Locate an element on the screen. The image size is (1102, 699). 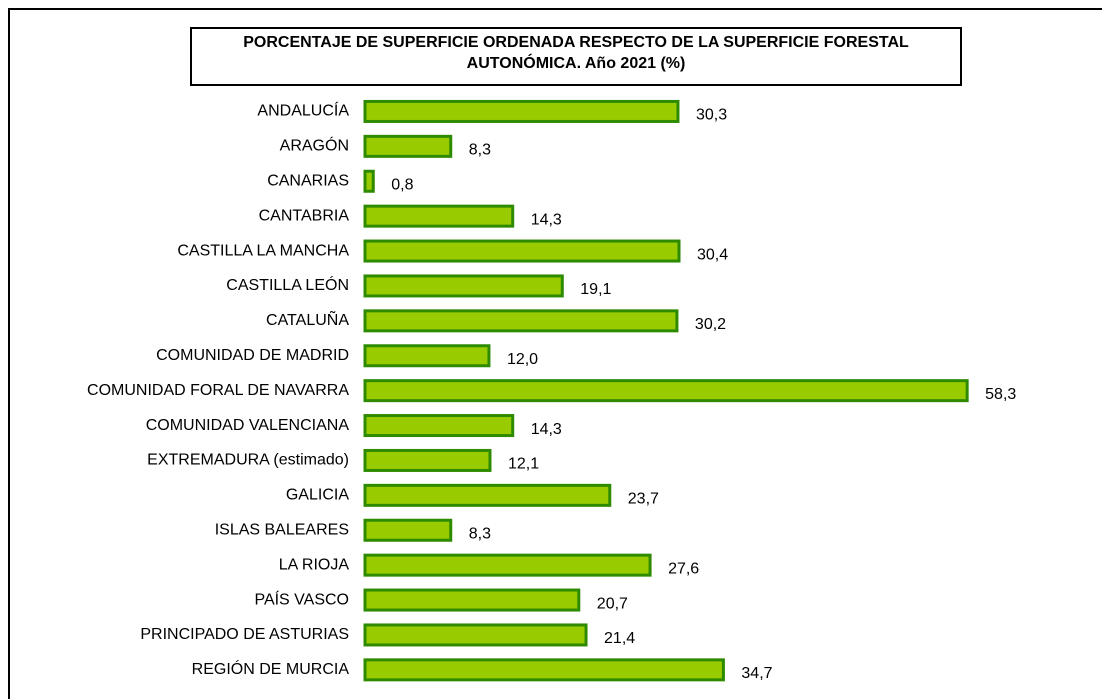
value-label: 12,1 is located at coordinates (523, 464).